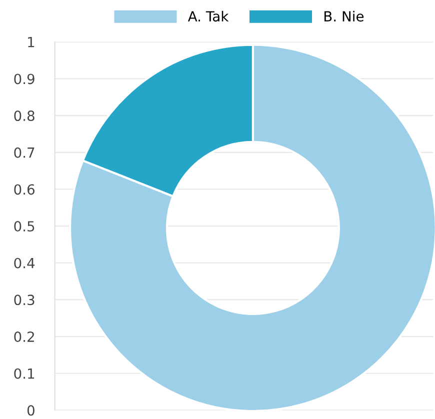 The height and width of the screenshot is (419, 435). Describe the element at coordinates (24, 300) in the screenshot. I see `text: 0.3` at that location.